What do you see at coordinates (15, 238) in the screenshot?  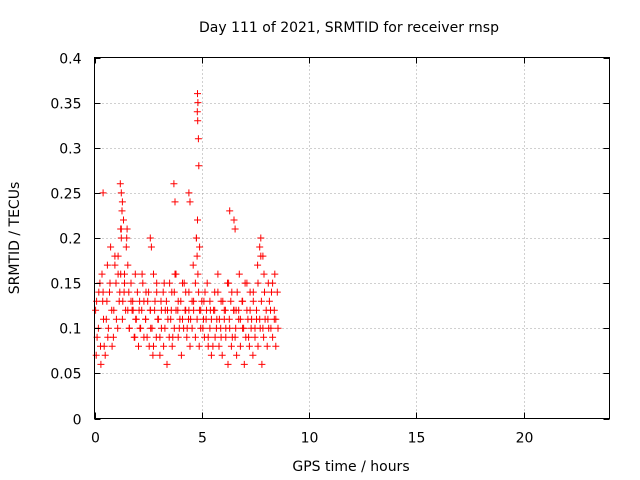 I see `y-axis-label: SRMTID / TECUs` at bounding box center [15, 238].